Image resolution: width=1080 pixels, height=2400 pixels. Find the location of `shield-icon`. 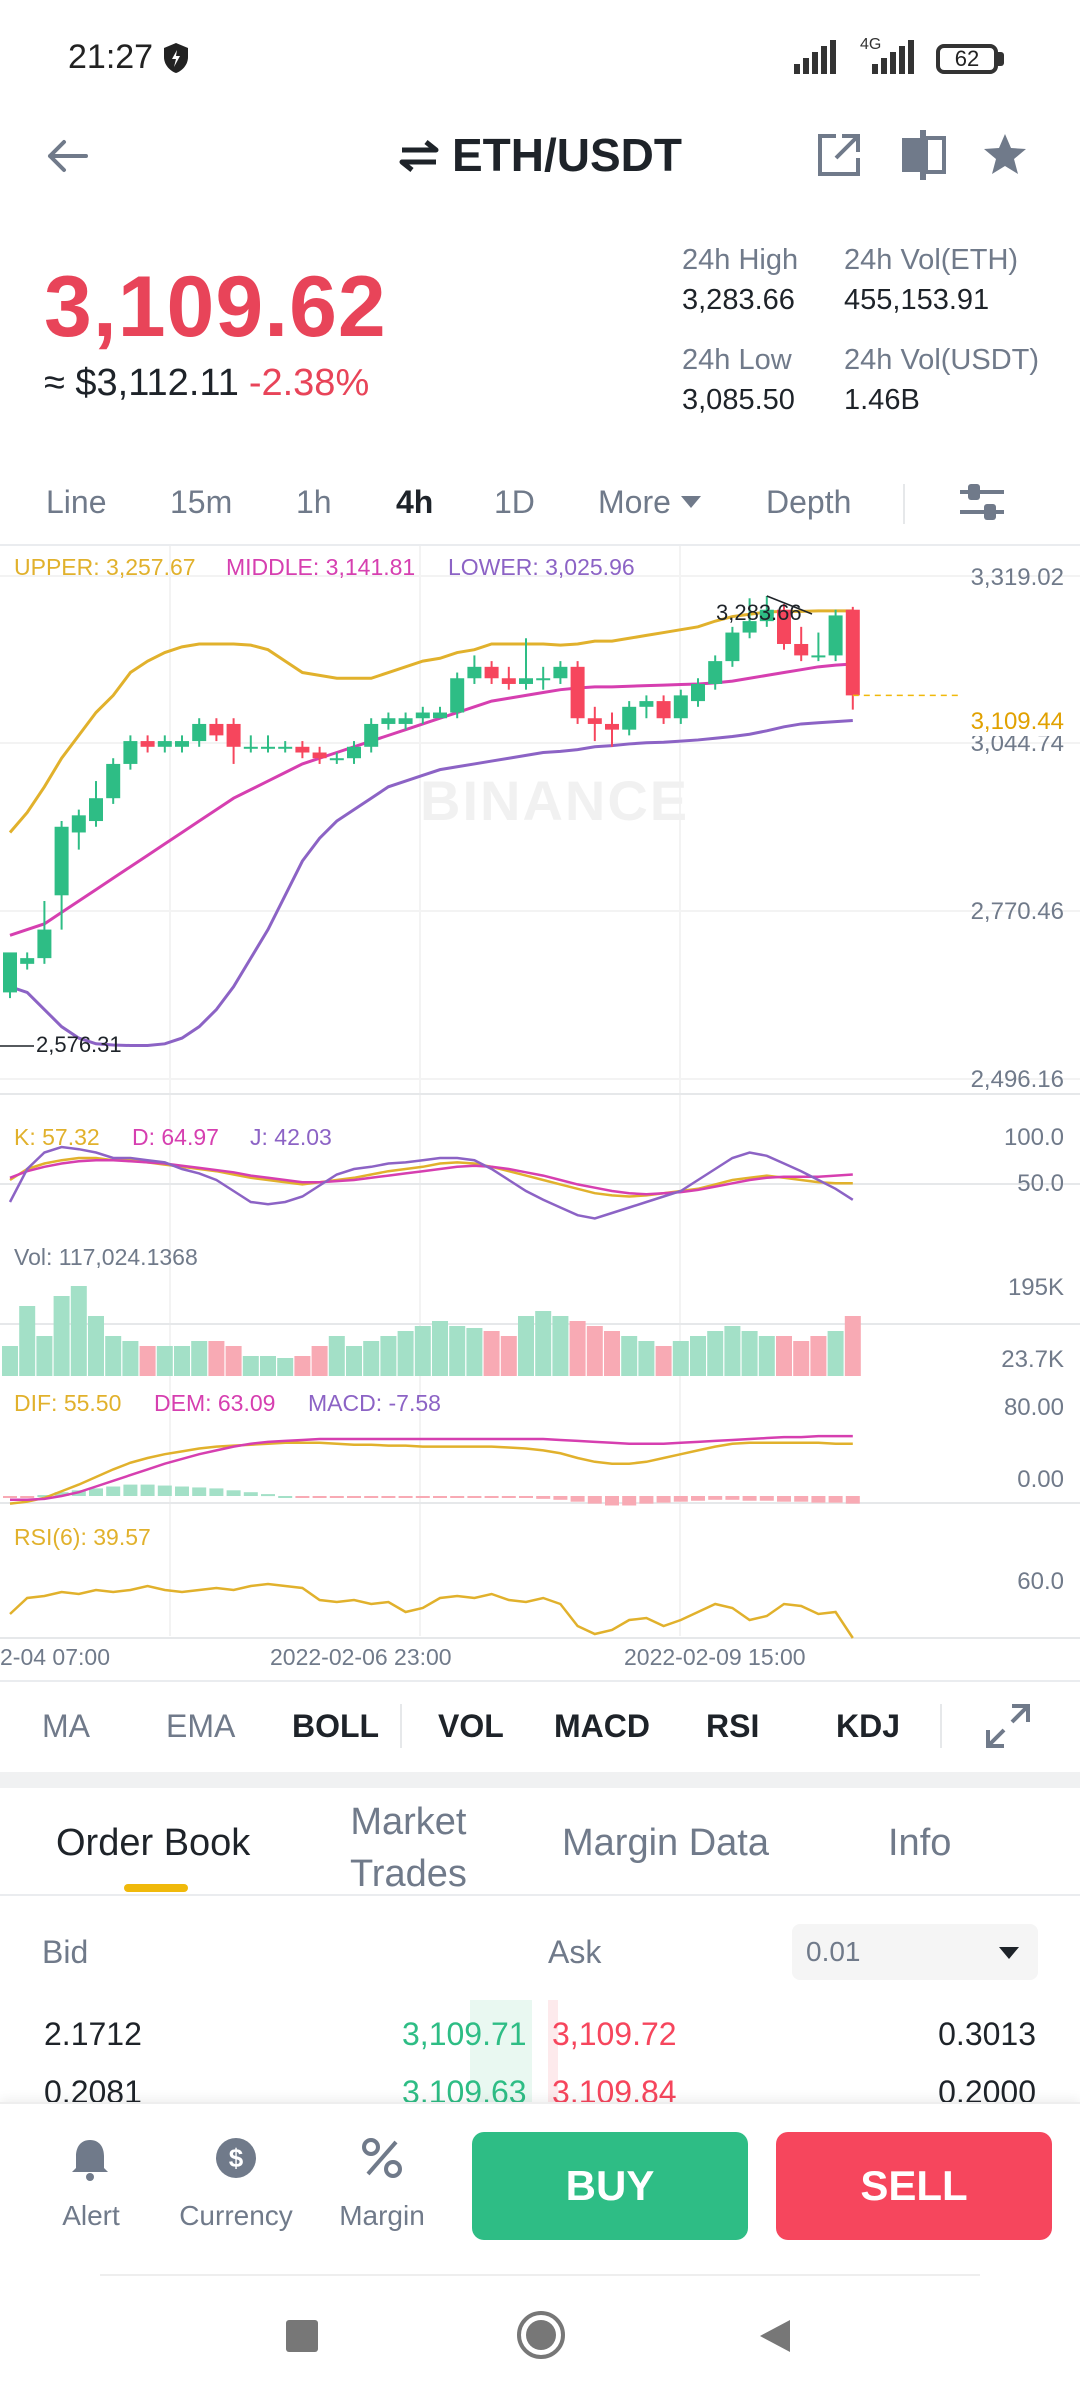

shield-icon is located at coordinates (176, 58).